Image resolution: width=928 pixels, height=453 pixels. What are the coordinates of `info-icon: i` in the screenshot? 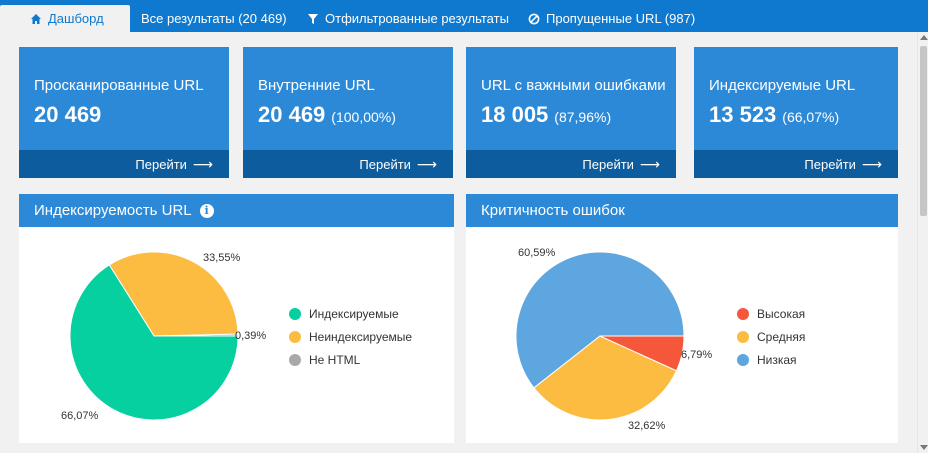 It's located at (206, 210).